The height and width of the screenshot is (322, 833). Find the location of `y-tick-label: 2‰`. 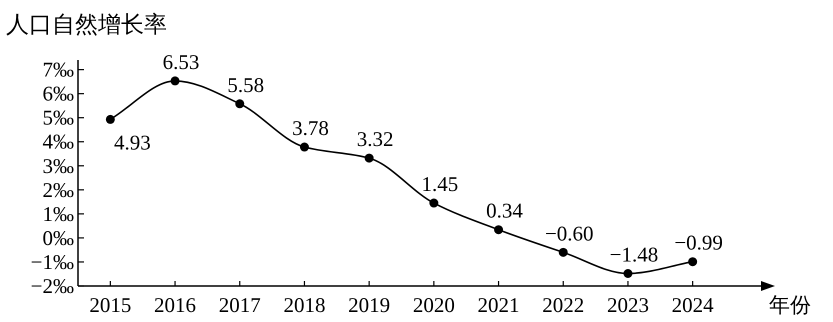

y-tick-label: 2‰ is located at coordinates (58, 190).